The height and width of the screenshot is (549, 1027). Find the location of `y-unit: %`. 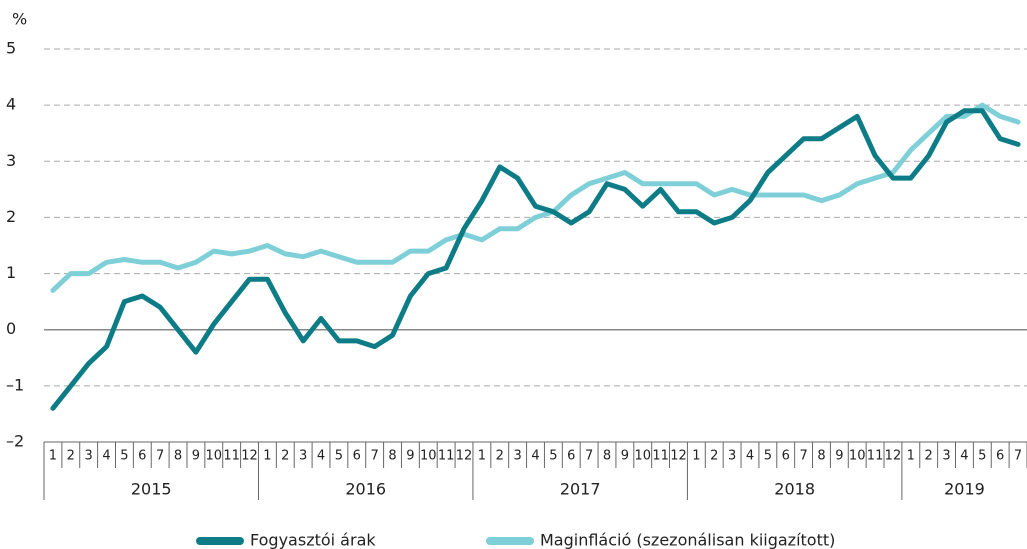

y-unit: % is located at coordinates (19, 19).